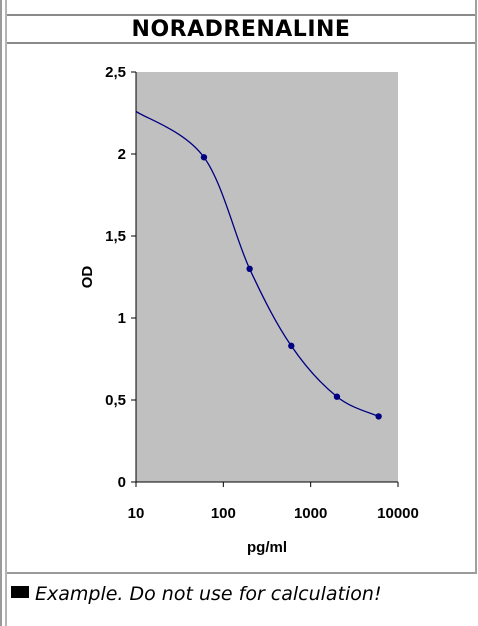 The image size is (478, 626). Describe the element at coordinates (267, 547) in the screenshot. I see `x-axis-label: pg/ml` at that location.